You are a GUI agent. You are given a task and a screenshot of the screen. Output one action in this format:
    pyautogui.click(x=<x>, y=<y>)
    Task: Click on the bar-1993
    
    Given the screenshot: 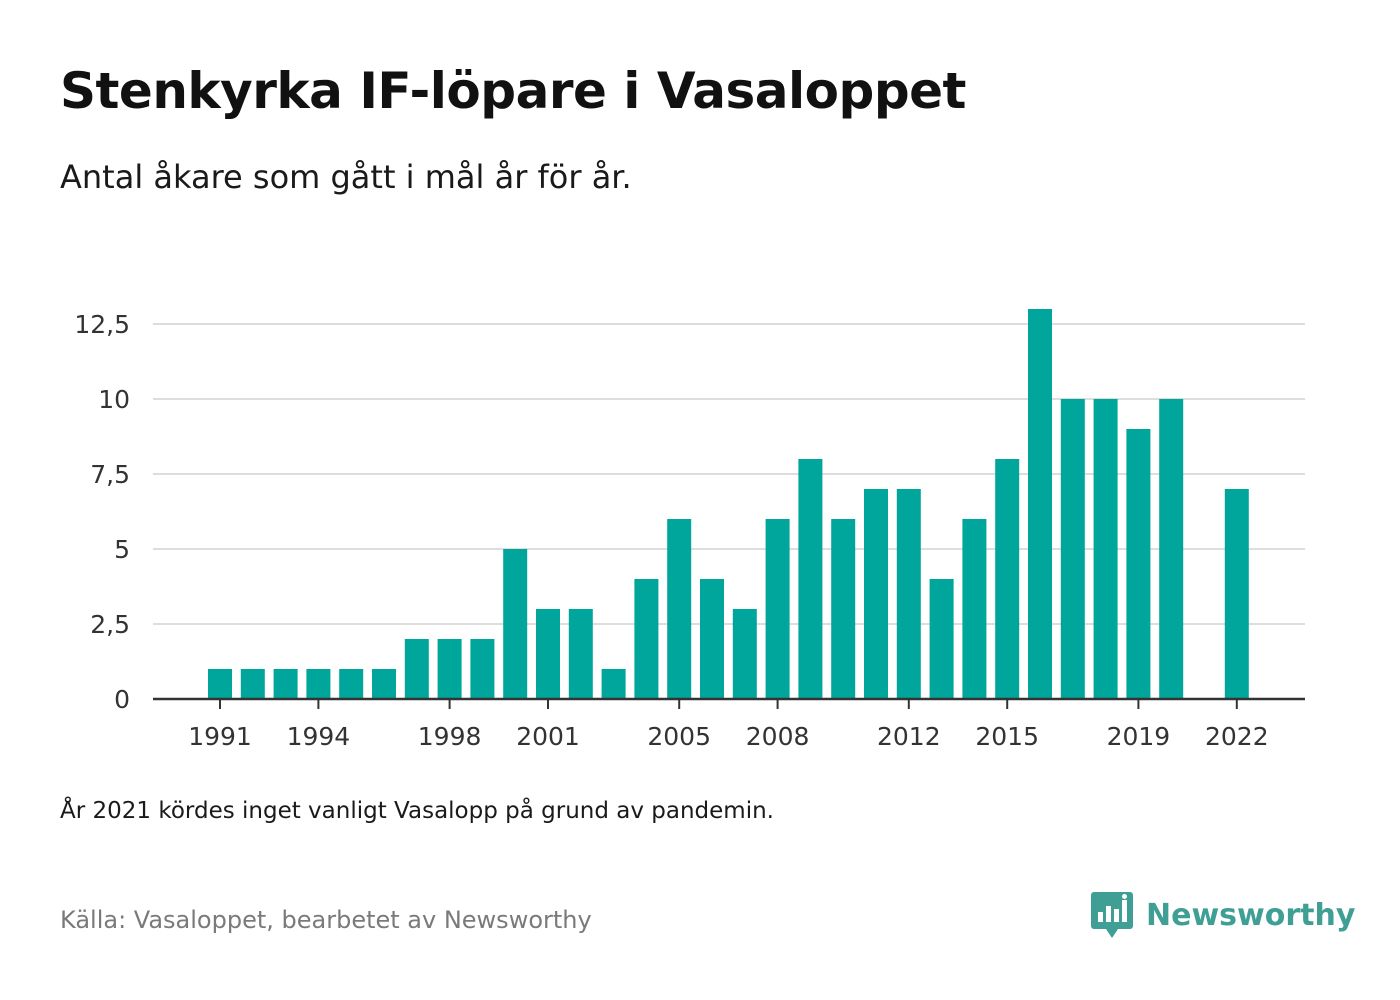 What is the action you would take?
    pyautogui.click(x=285, y=684)
    